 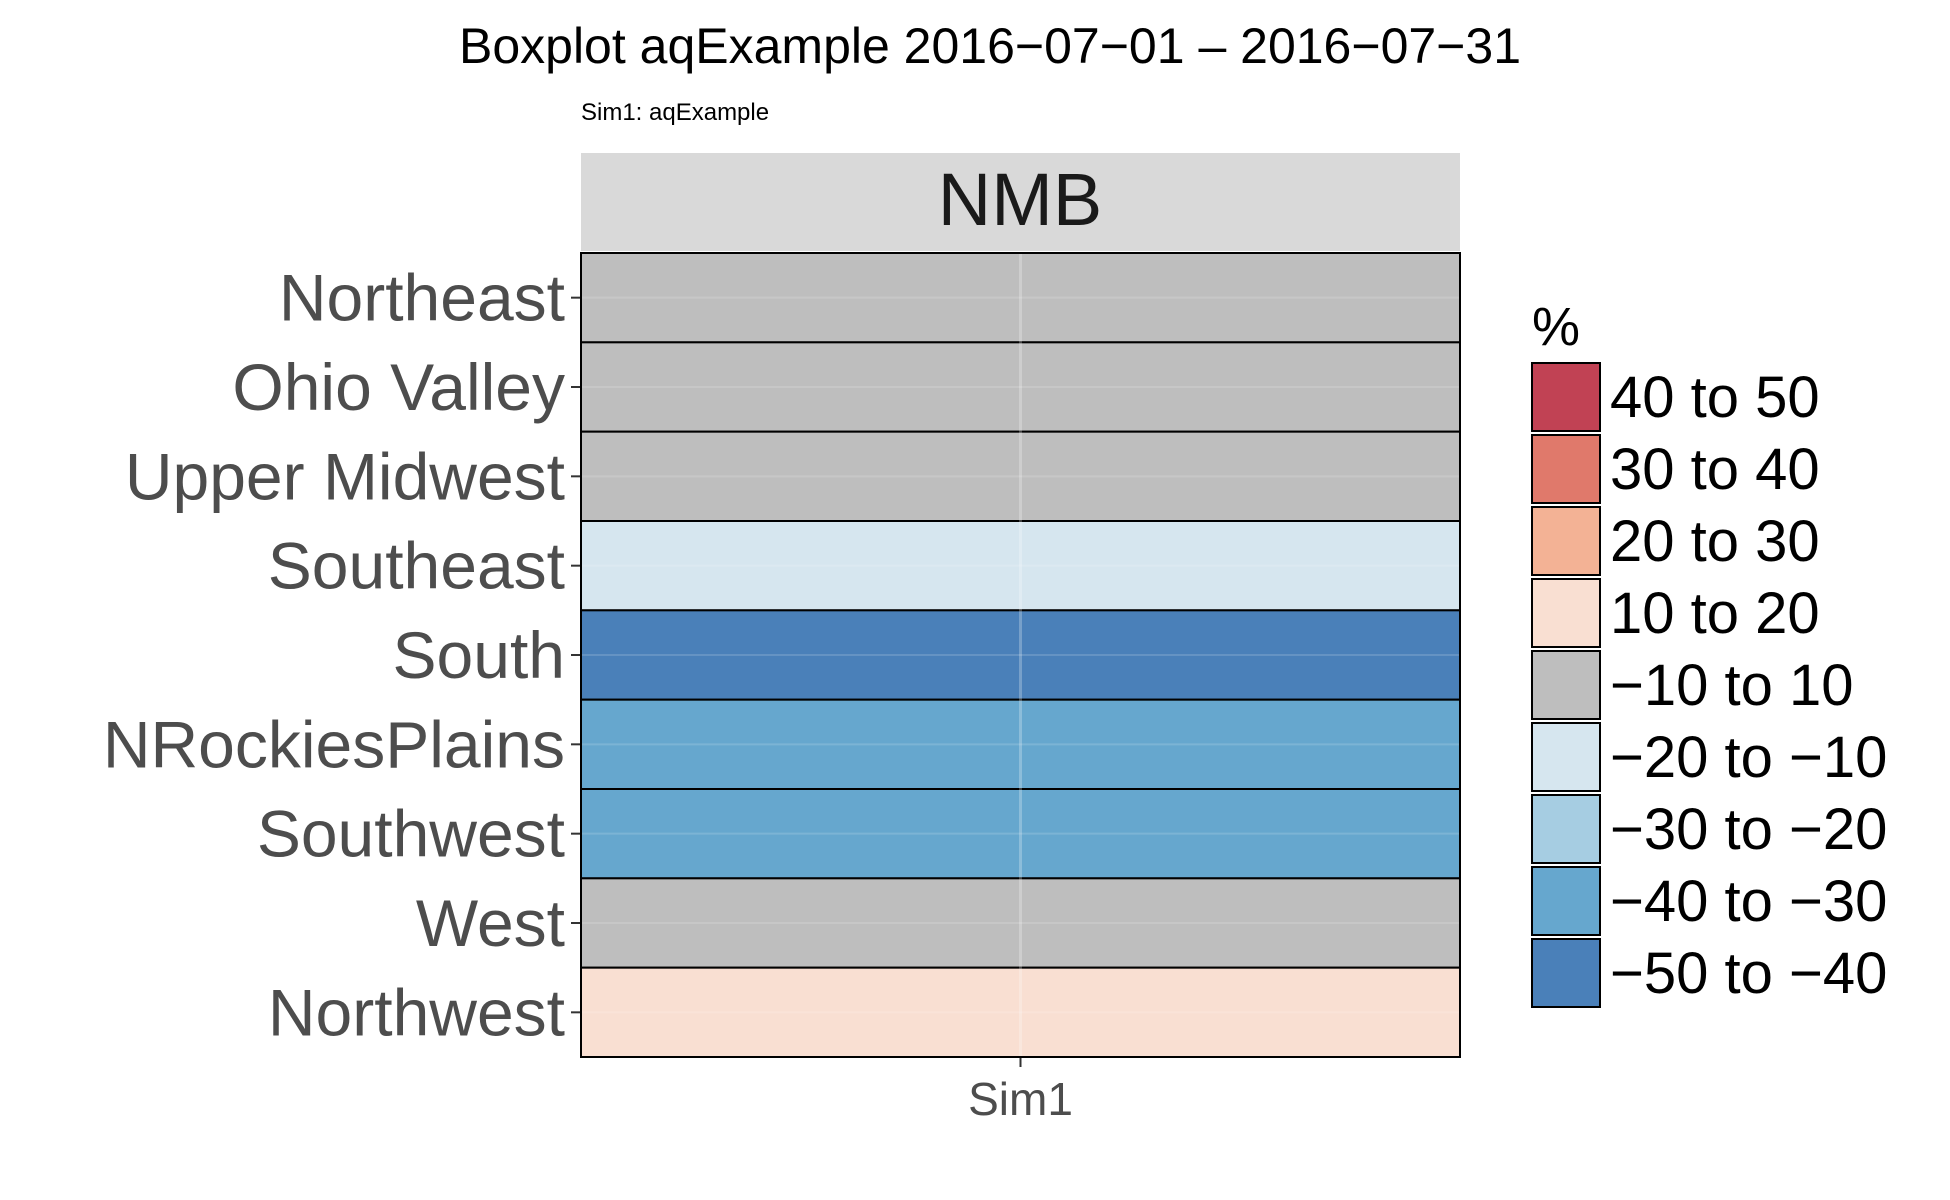 I want to click on legend-label: 10 to 20, so click(x=1715, y=613).